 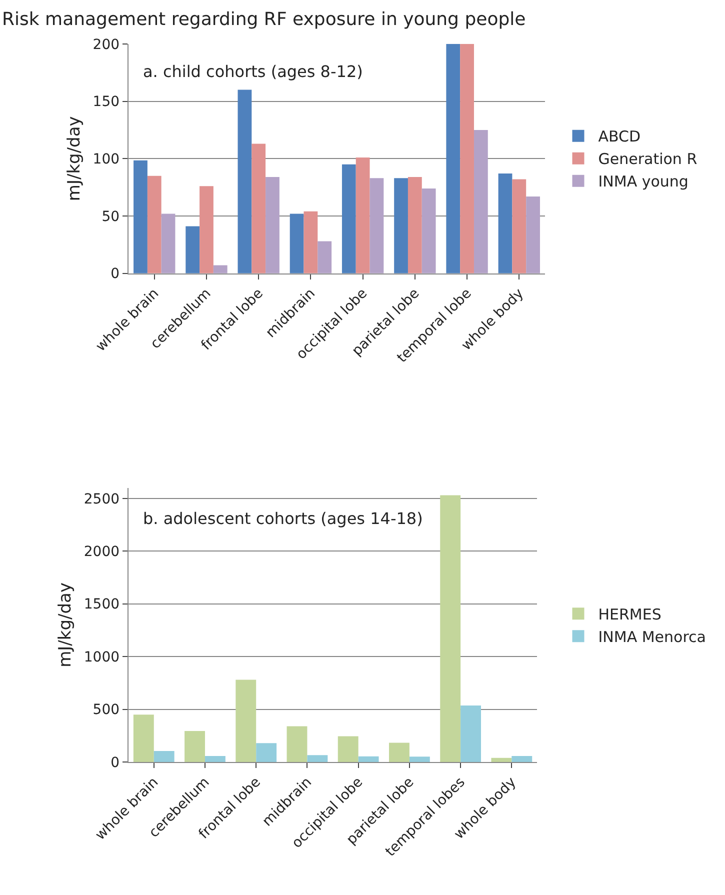 I want to click on y-tick-label: 200, so click(x=106, y=44).